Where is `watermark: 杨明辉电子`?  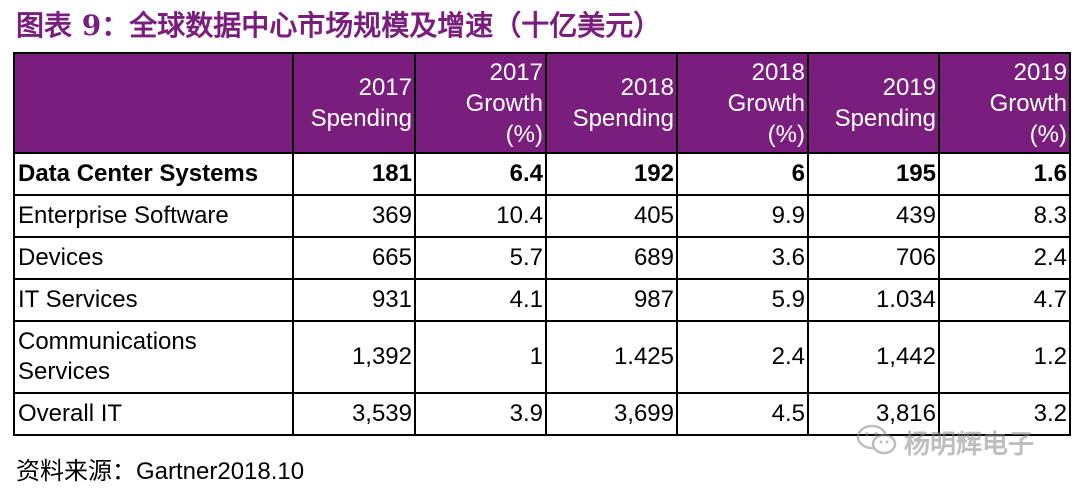 watermark: 杨明辉电子 is located at coordinates (945, 442).